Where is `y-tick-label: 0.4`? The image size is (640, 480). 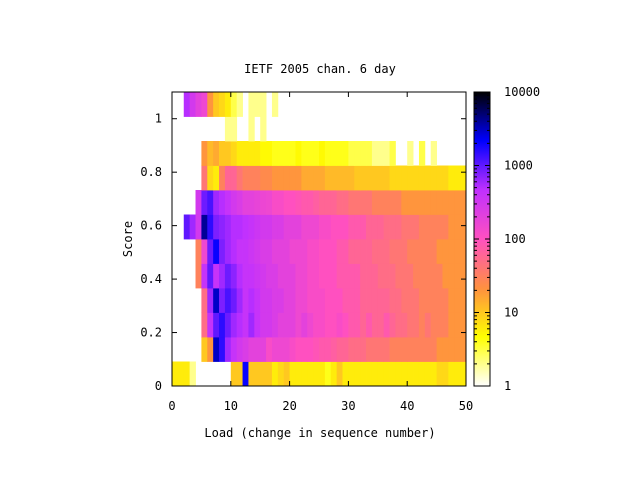
y-tick-label: 0.4 is located at coordinates (151, 279).